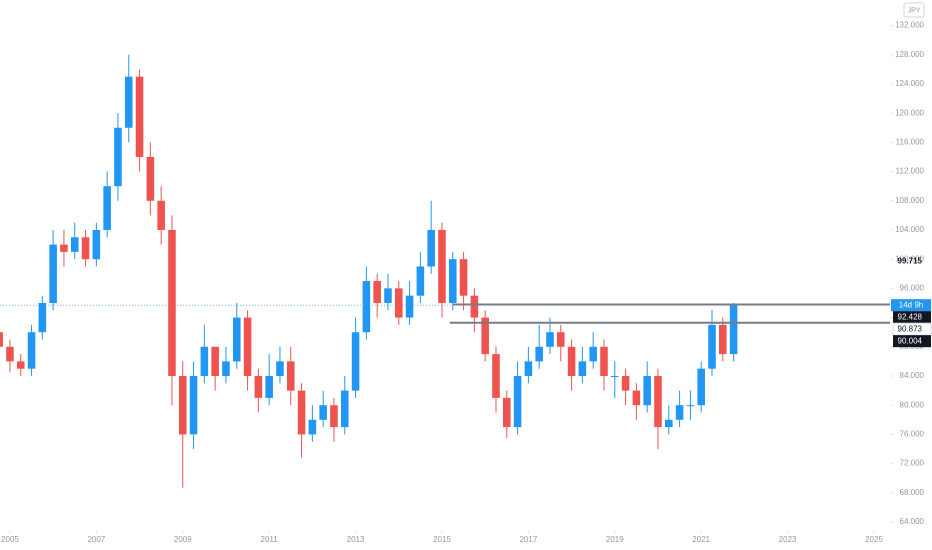  What do you see at coordinates (911, 304) in the screenshot?
I see `countdown-label: 14d 9h` at bounding box center [911, 304].